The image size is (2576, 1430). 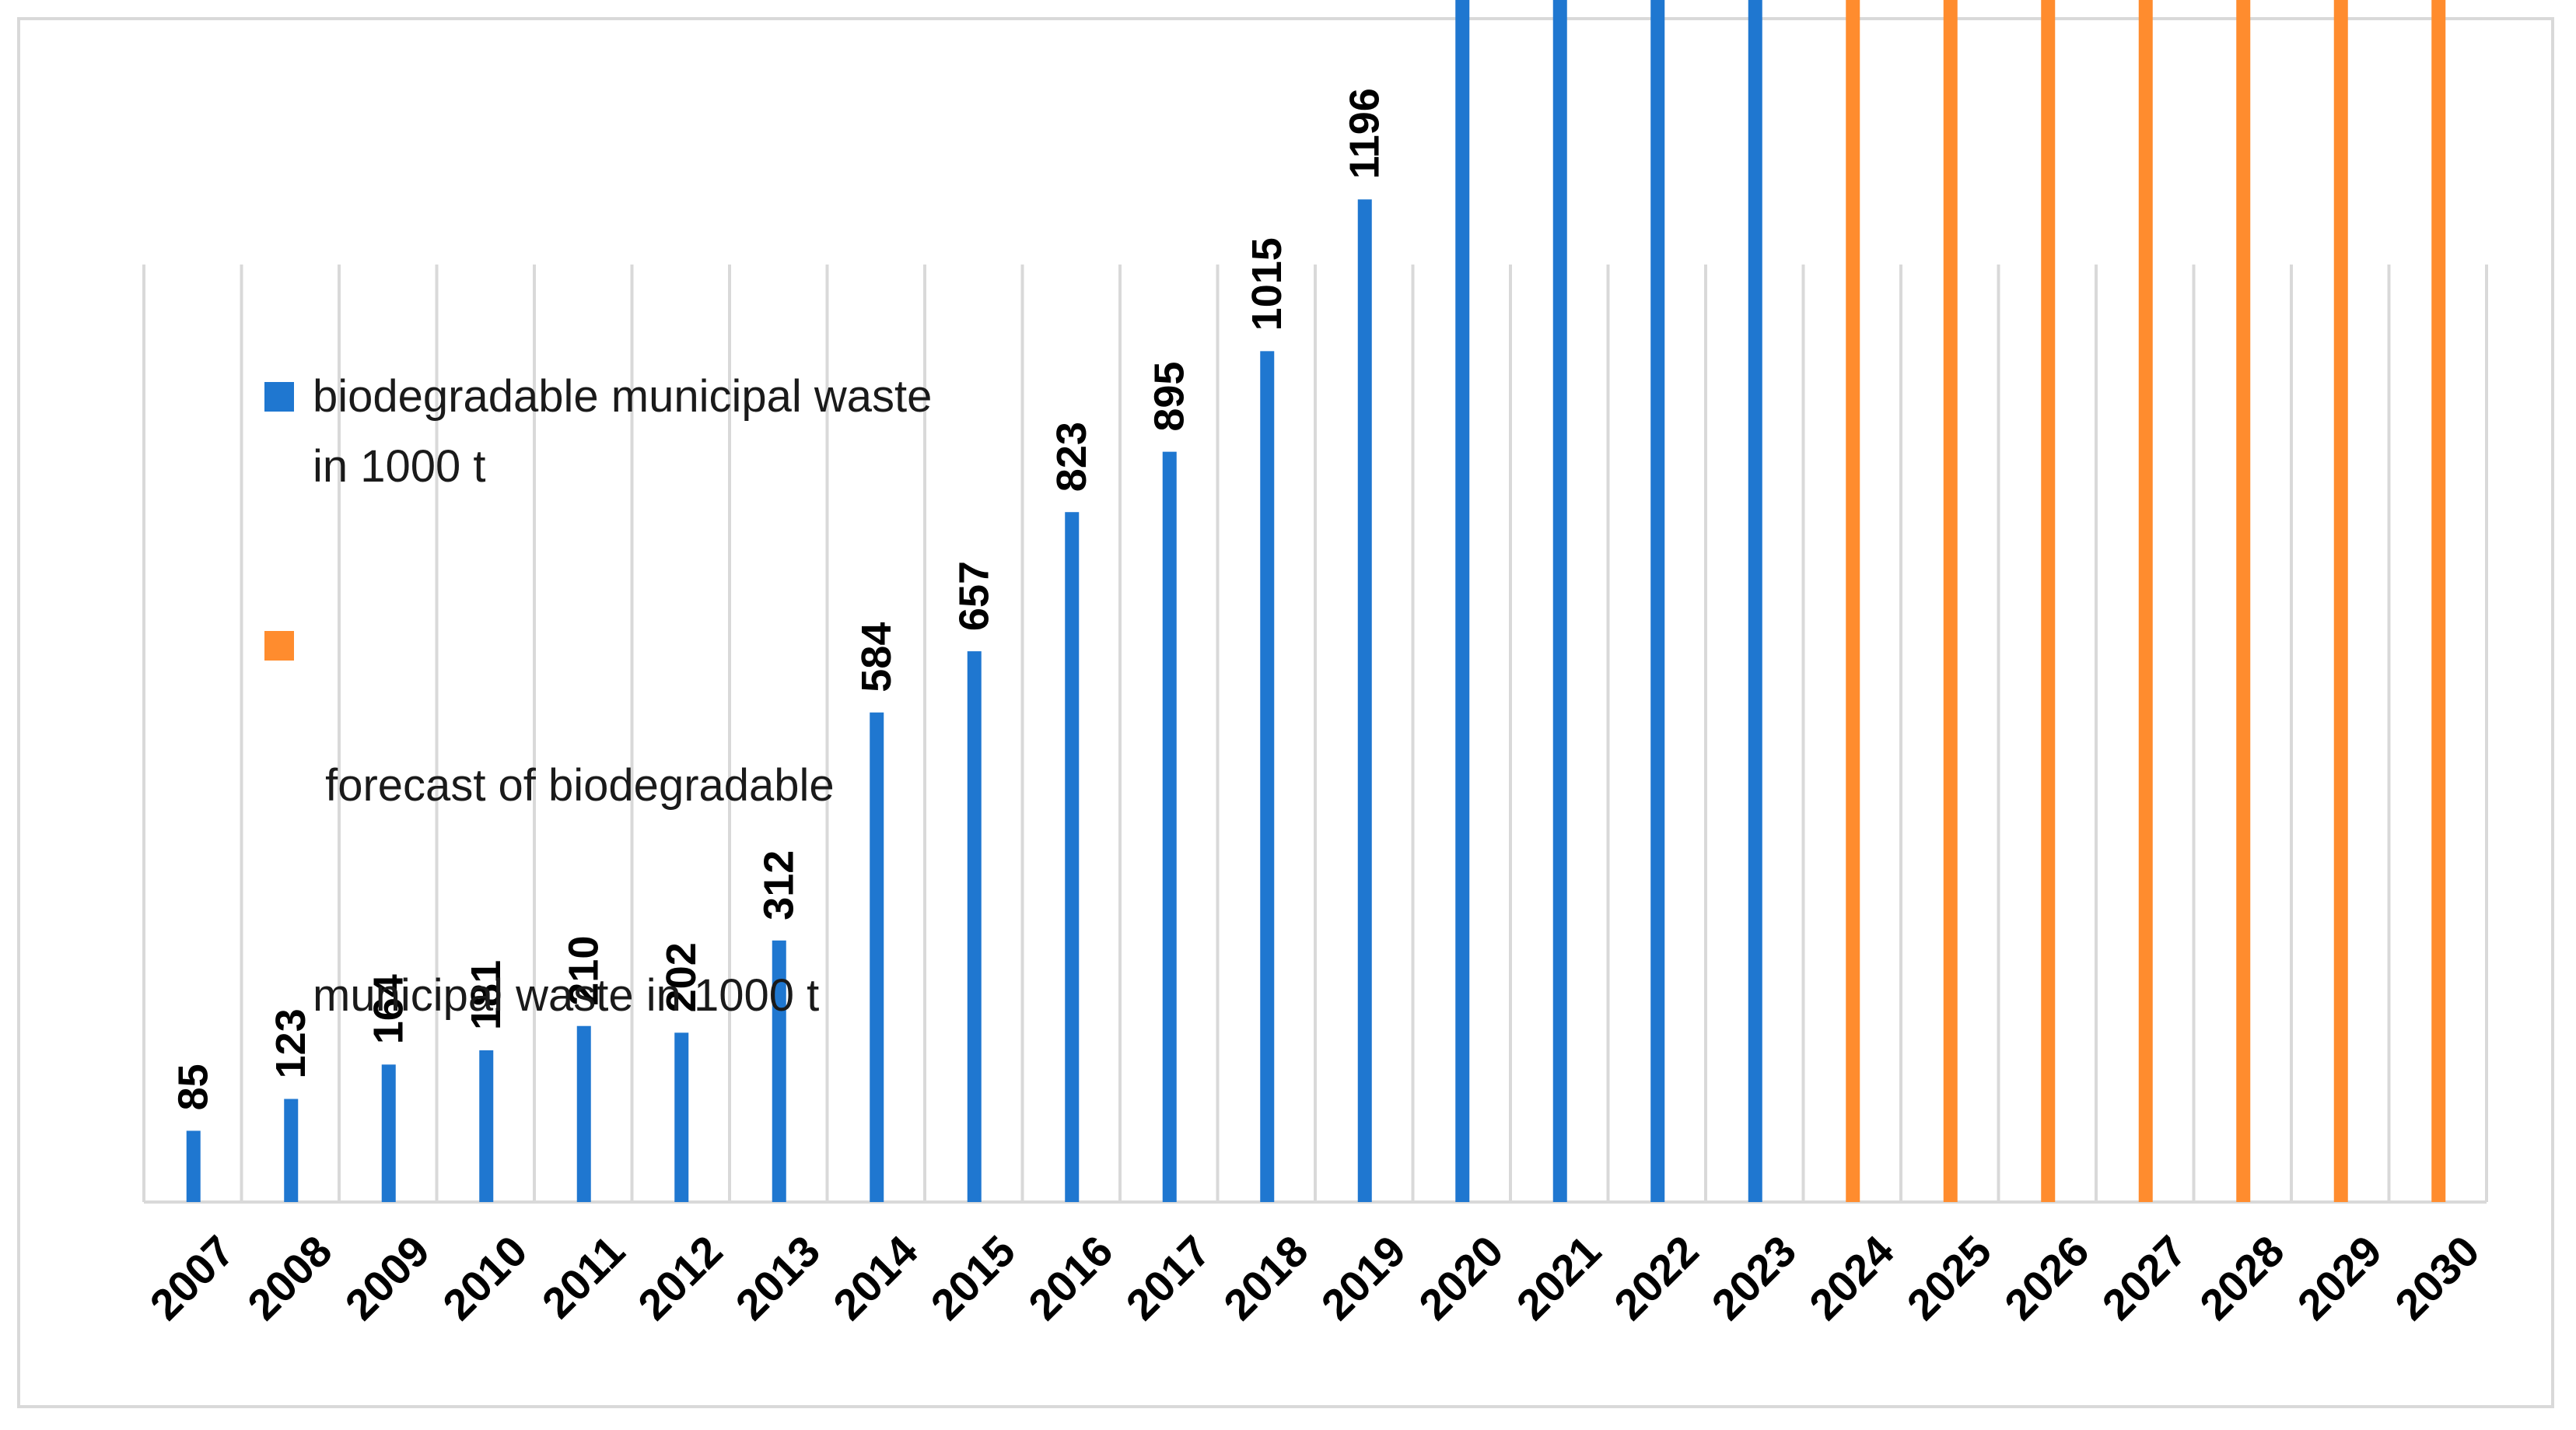 What do you see at coordinates (574, 785) in the screenshot?
I see `legend-label-forecast-line1: forecast of biodegradable` at bounding box center [574, 785].